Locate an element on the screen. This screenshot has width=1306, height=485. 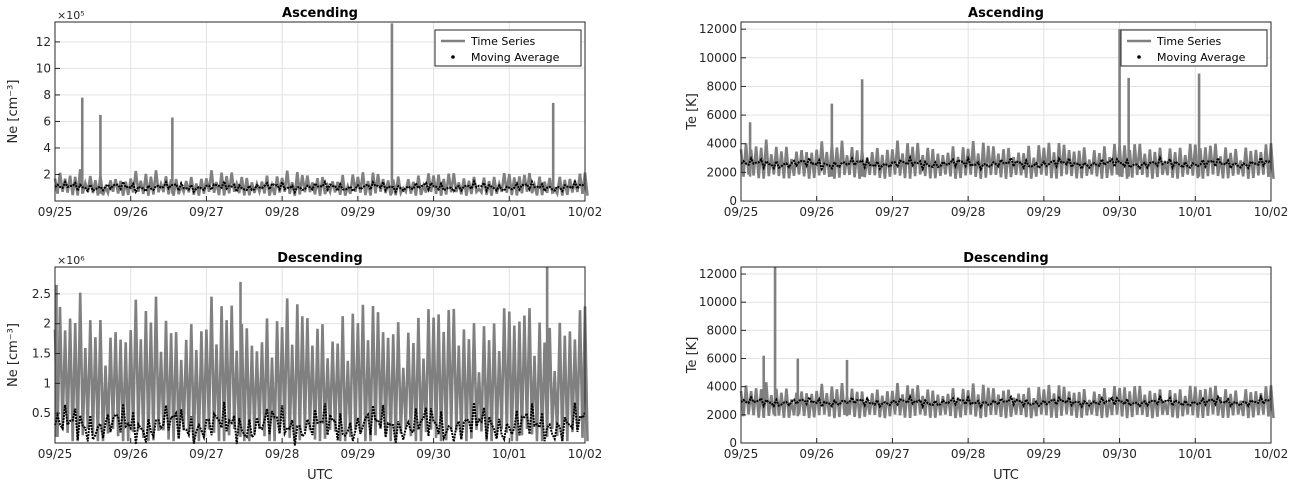
y-tick-label: 1.5 is located at coordinates (41, 354).